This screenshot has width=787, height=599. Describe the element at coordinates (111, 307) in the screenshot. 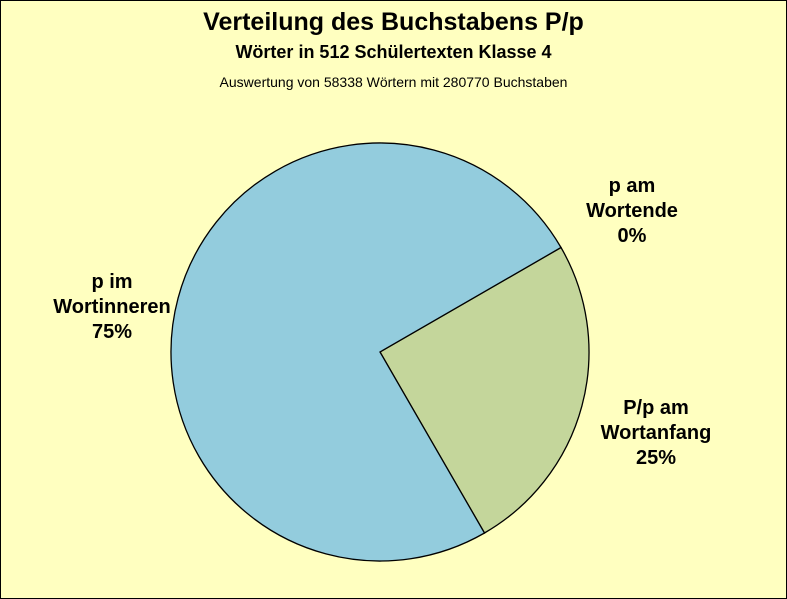

I see `slice-label-p-im-wortinneren: p im Wortinneren 75%` at that location.